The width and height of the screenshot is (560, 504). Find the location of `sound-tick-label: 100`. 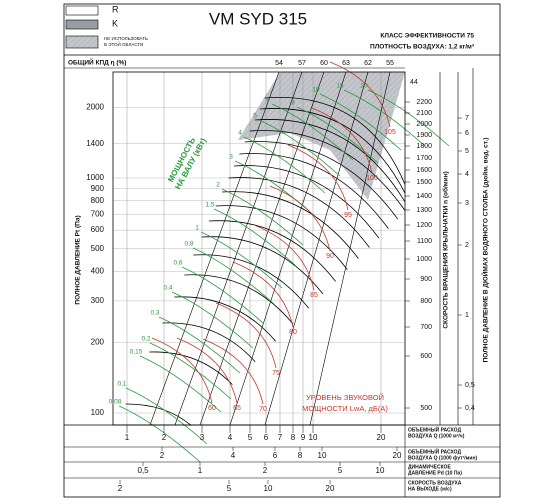

sound-tick-label: 100 is located at coordinates (372, 178).